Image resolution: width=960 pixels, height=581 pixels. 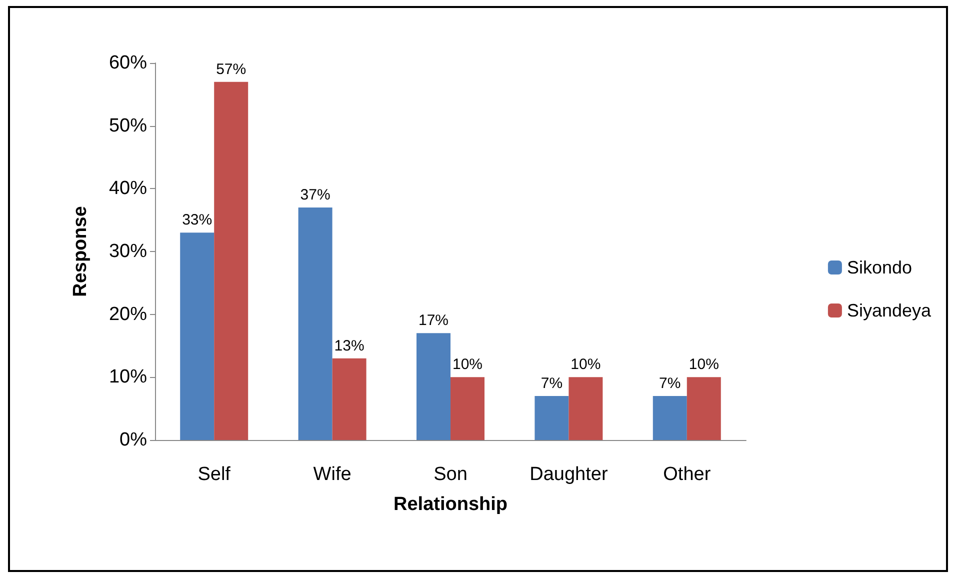 What do you see at coordinates (315, 195) in the screenshot?
I see `data-label: 37%` at bounding box center [315, 195].